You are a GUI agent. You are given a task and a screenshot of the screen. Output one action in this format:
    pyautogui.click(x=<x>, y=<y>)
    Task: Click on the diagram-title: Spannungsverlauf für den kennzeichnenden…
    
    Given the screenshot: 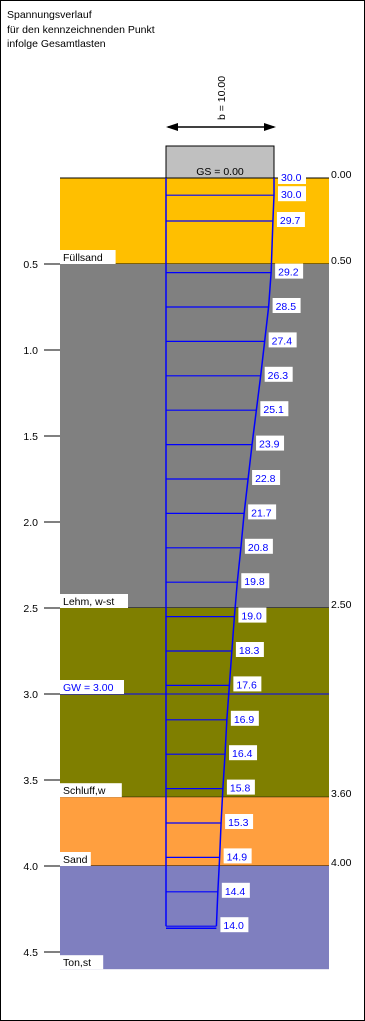 What is the action you would take?
    pyautogui.click(x=81, y=30)
    